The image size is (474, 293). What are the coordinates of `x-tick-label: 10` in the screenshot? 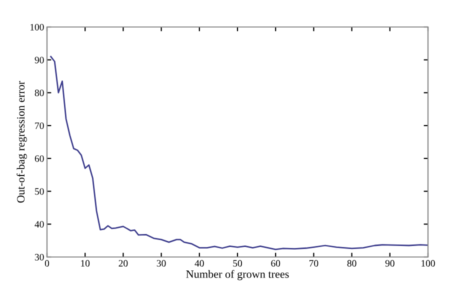 It's located at (85, 263).